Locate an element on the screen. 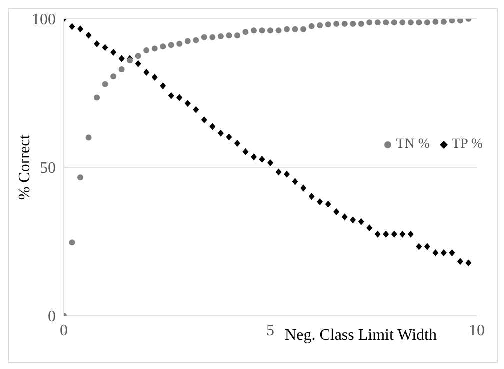 The image size is (504, 369). y-tick-label: 50 is located at coordinates (48, 169).